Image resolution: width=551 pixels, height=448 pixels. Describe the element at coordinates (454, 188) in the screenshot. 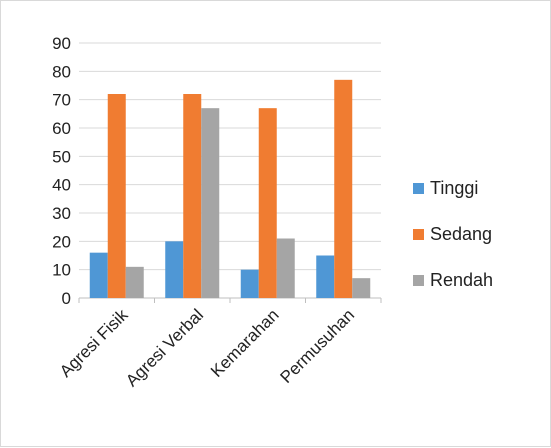

I see `legend-label-tinggi: Tinggi` at that location.